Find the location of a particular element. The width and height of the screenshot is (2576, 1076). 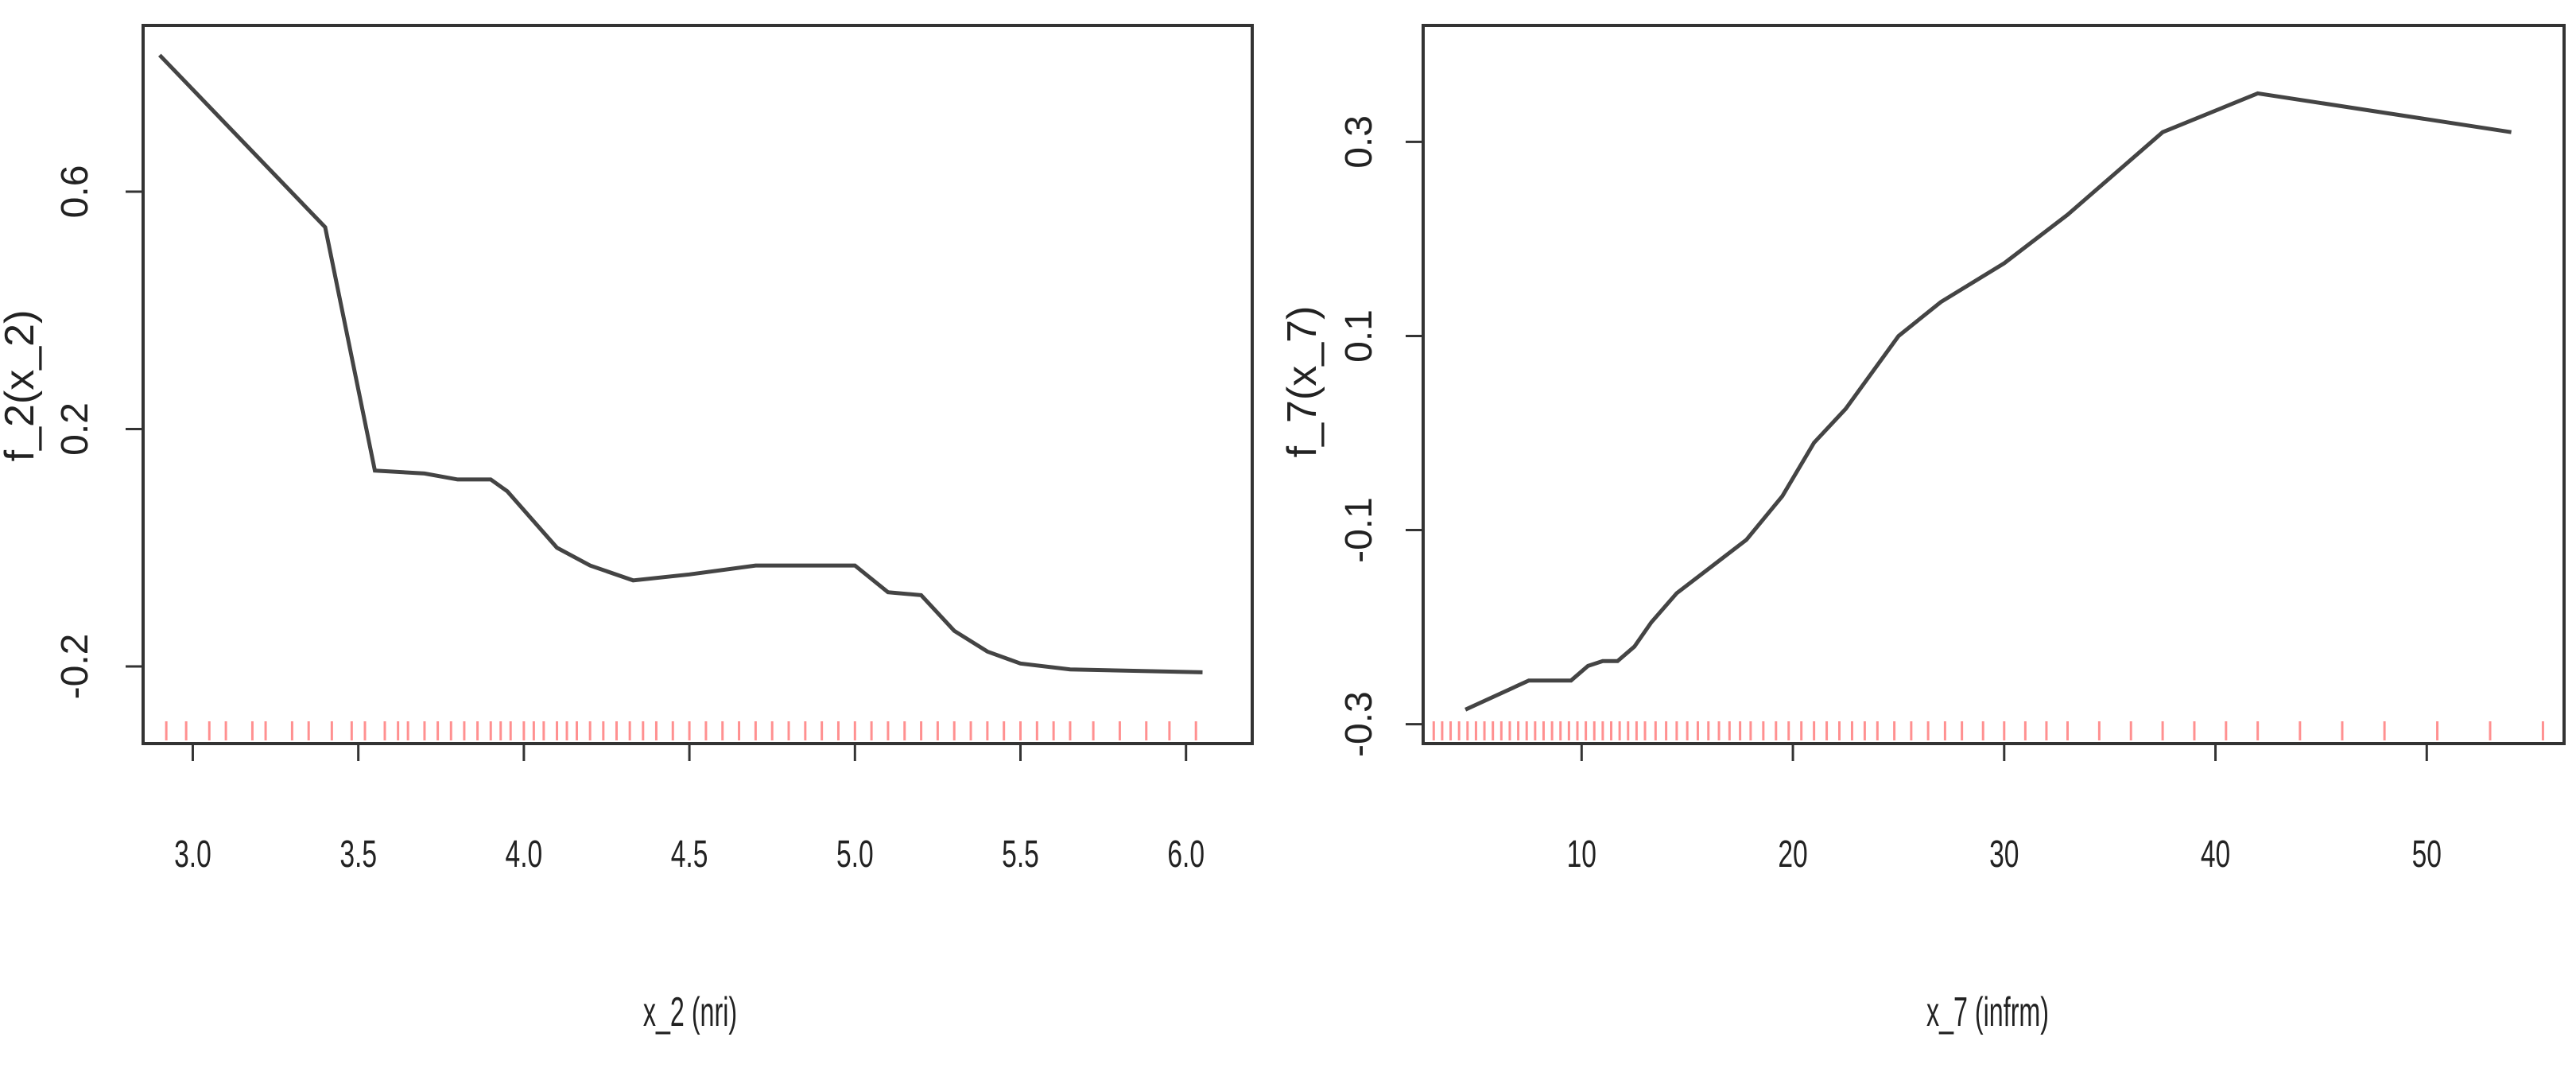

x-tick-label: 6.0 is located at coordinates (1186, 853).